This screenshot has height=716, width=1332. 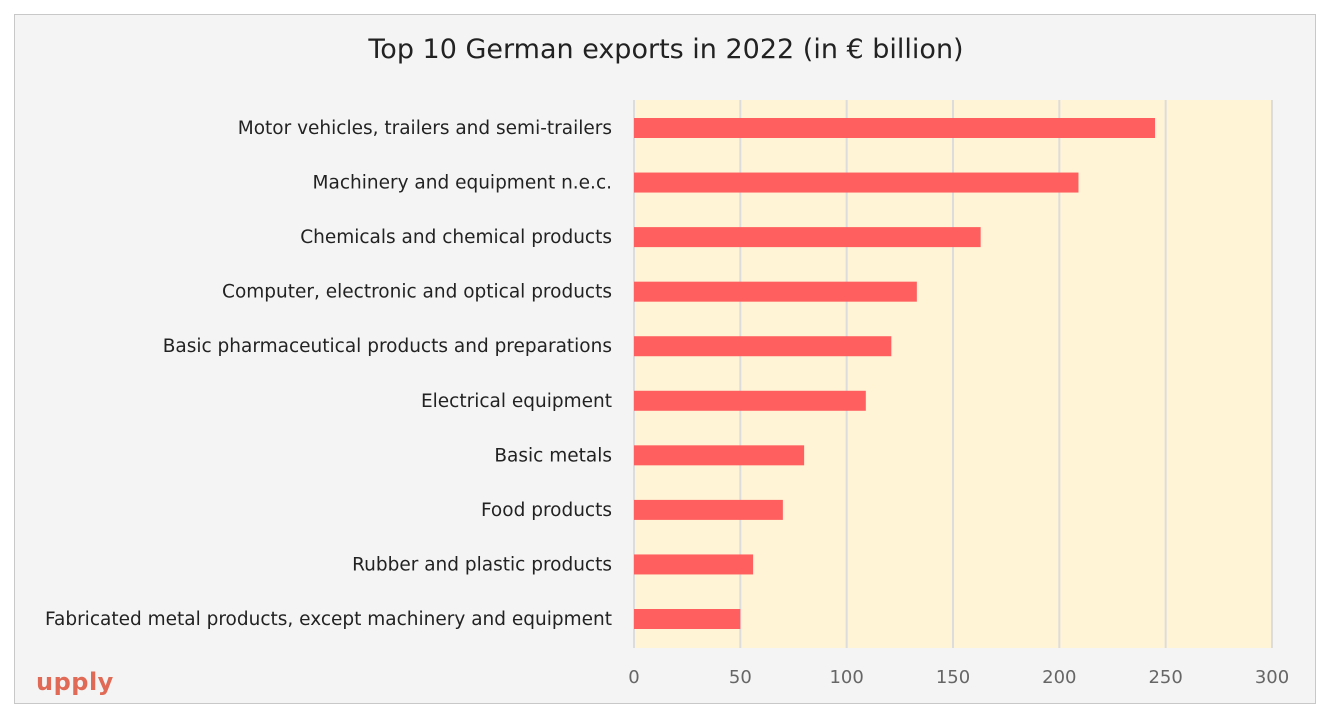 I want to click on category-label: Electrical equipment, so click(x=516, y=401).